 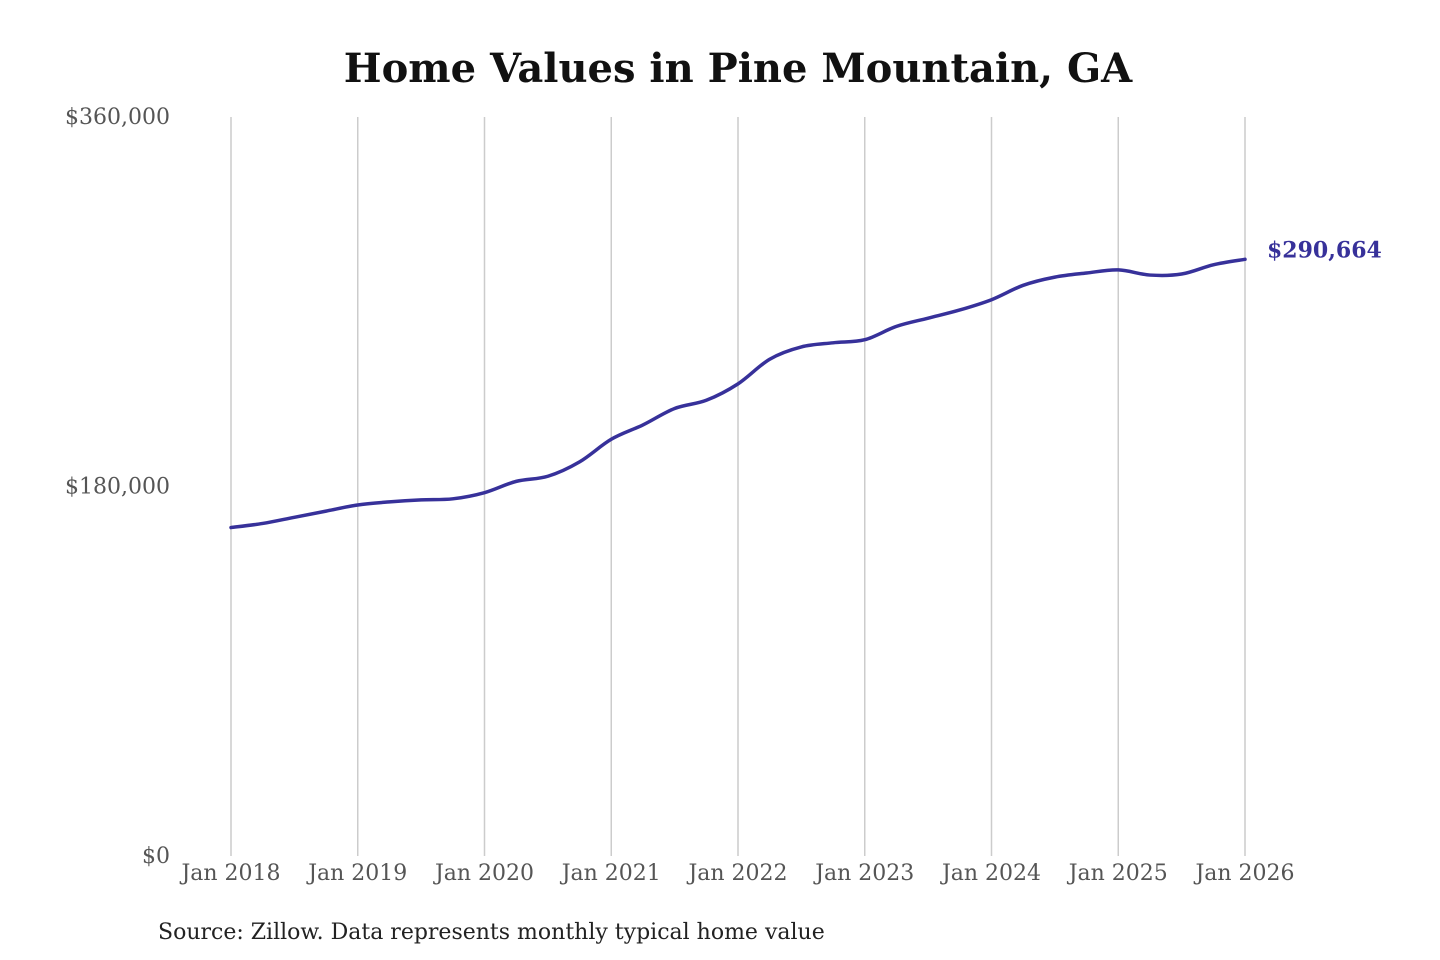 I want to click on x-tick-label: Jan 2020, so click(x=483, y=873).